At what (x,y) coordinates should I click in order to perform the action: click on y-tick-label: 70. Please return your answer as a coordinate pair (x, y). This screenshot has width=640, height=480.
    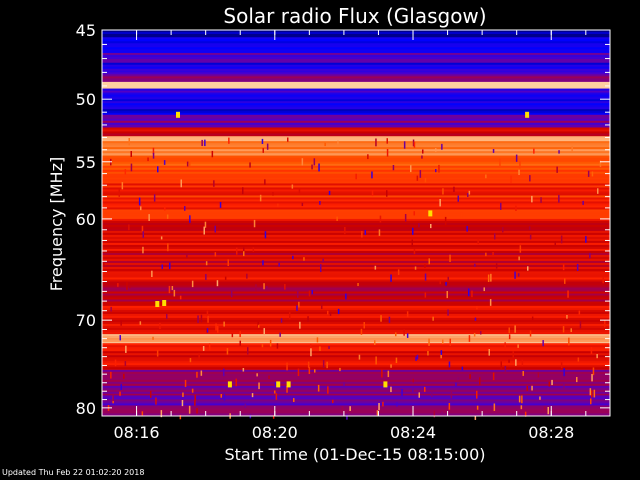
    Looking at the image, I should click on (86, 320).